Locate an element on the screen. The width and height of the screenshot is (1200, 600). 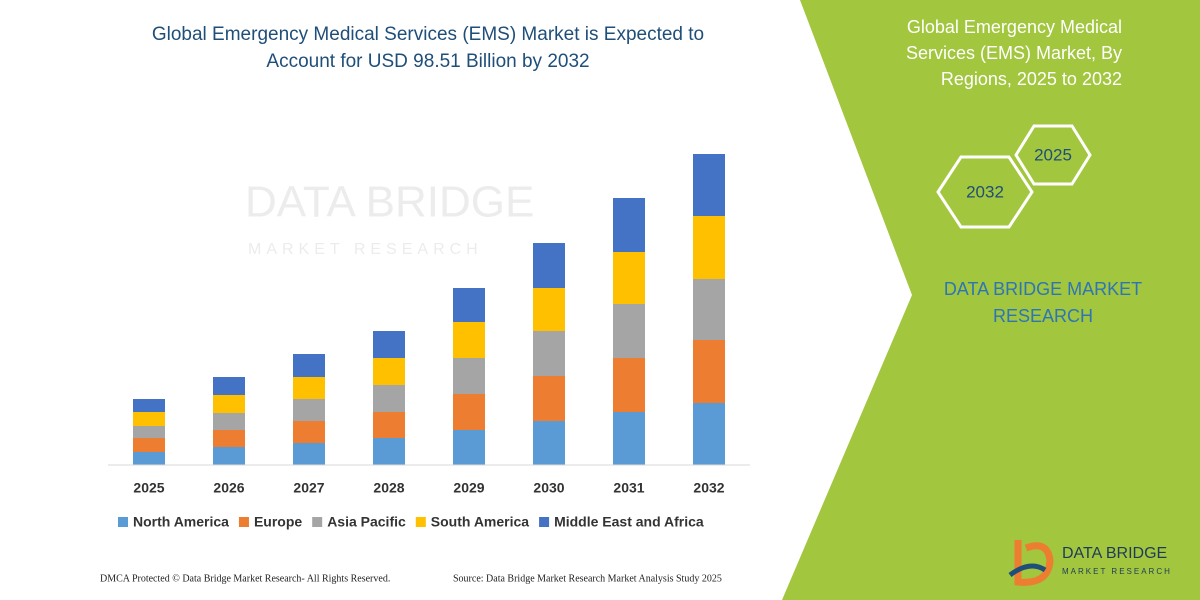
x-tick-label: 2032 is located at coordinates (708, 488).